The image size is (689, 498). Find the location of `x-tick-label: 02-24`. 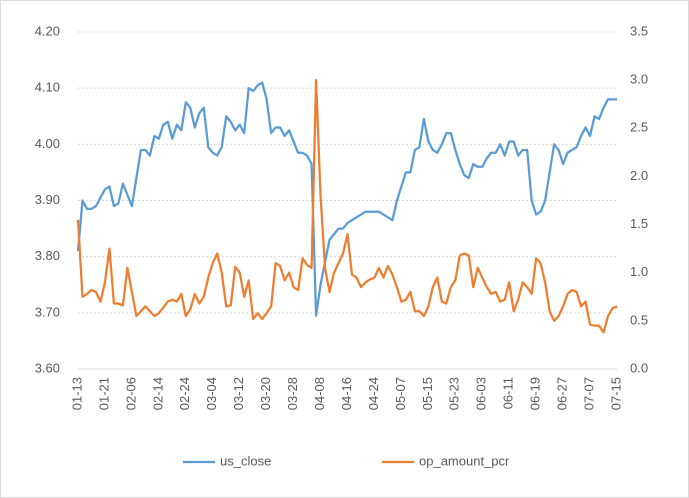

x-tick-label: 02-24 is located at coordinates (184, 393).